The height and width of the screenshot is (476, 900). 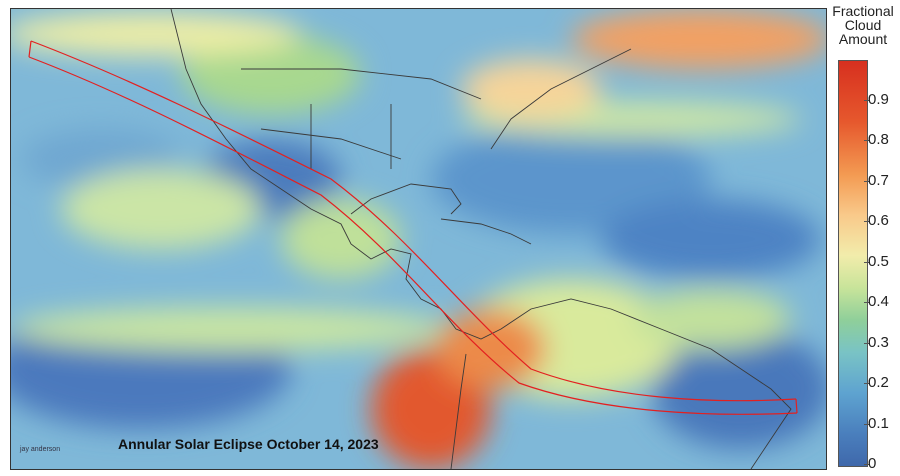 What do you see at coordinates (853, 263) in the screenshot?
I see `colorbar` at bounding box center [853, 263].